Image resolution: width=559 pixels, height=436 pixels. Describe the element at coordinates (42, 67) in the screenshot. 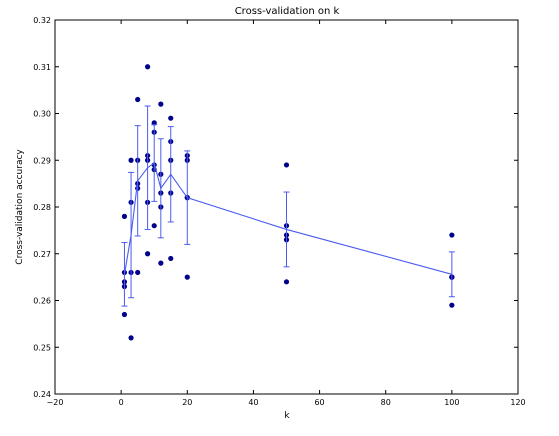

I see `y-tick-label: 0.31` at that location.